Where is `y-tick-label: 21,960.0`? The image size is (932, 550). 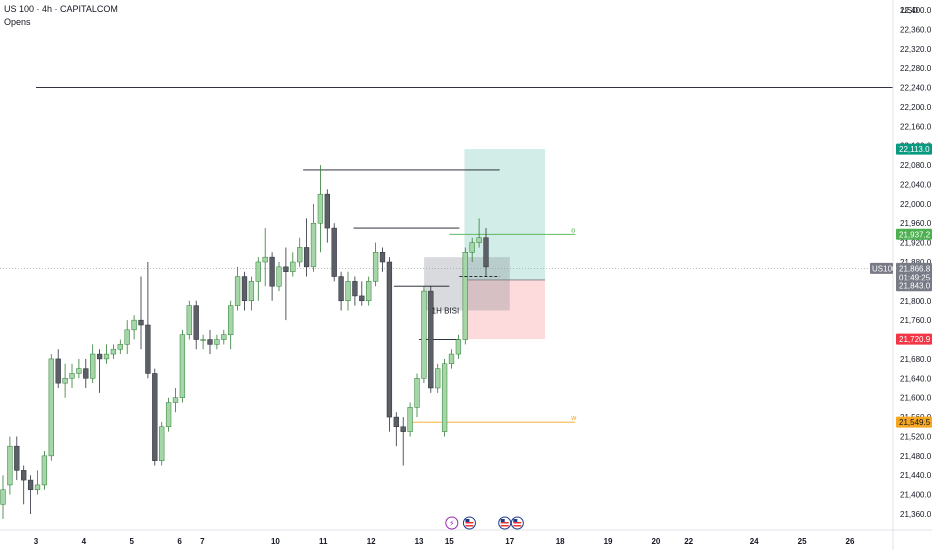
y-tick-label: 21,960.0 is located at coordinates (916, 223).